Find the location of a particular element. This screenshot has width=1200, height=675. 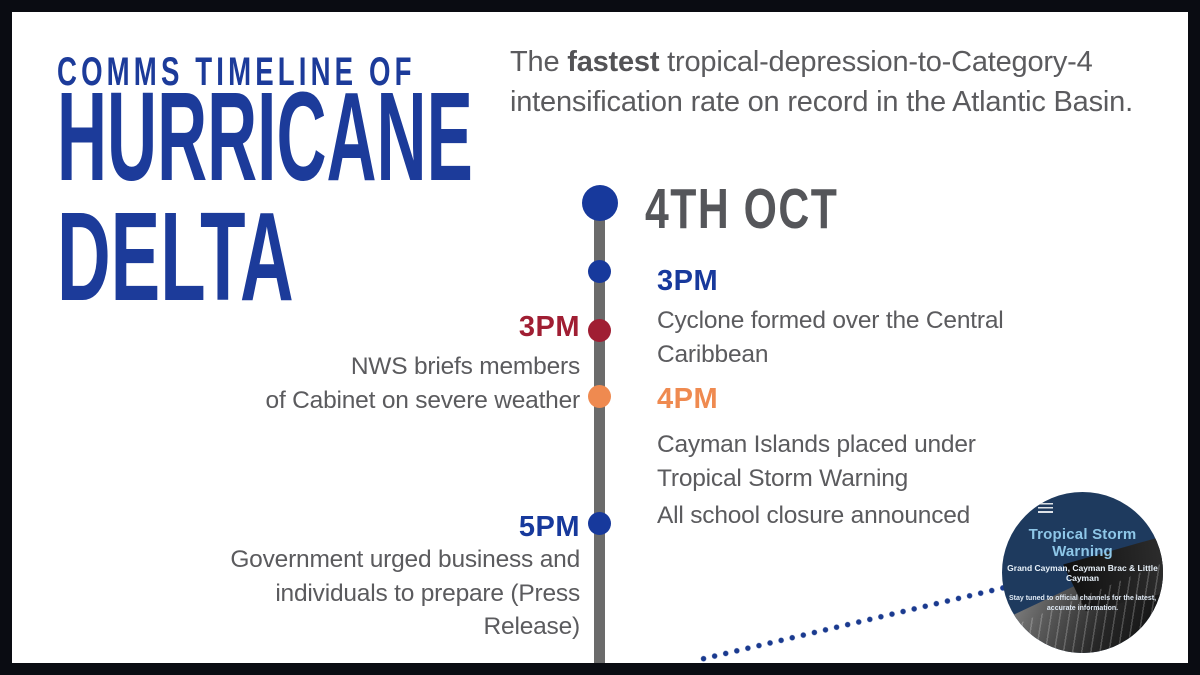

government-logo-icon is located at coordinates (1045, 508).